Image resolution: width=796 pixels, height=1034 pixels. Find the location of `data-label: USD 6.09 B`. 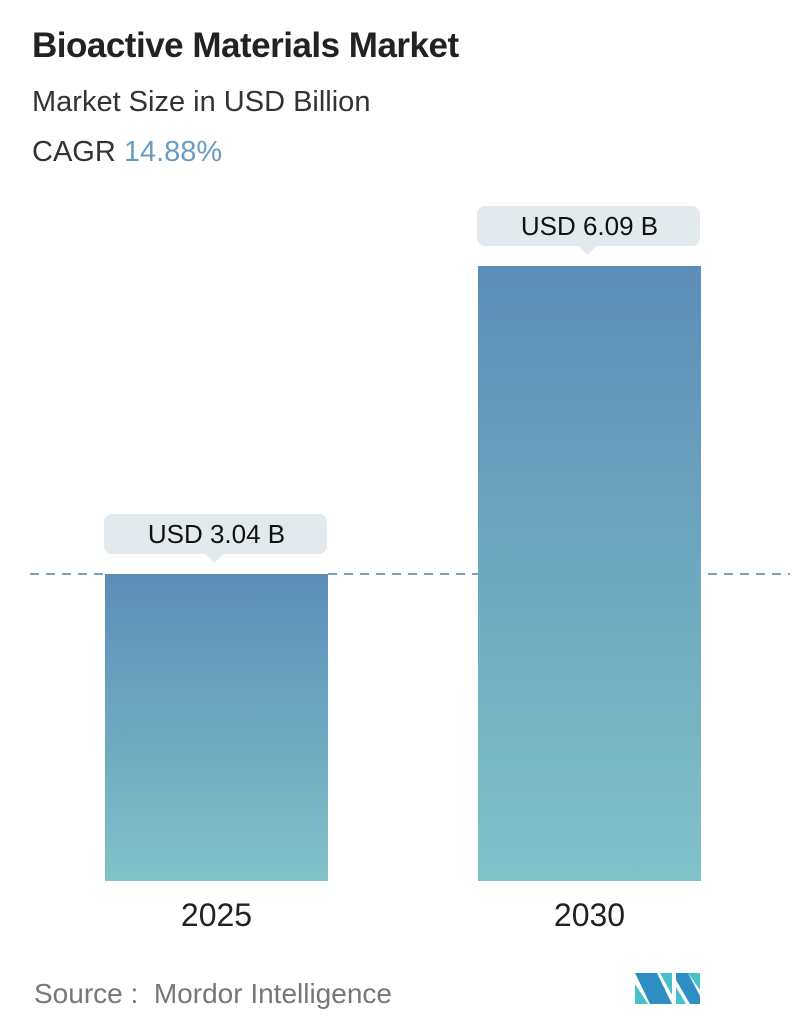

data-label: USD 6.09 B is located at coordinates (589, 226).